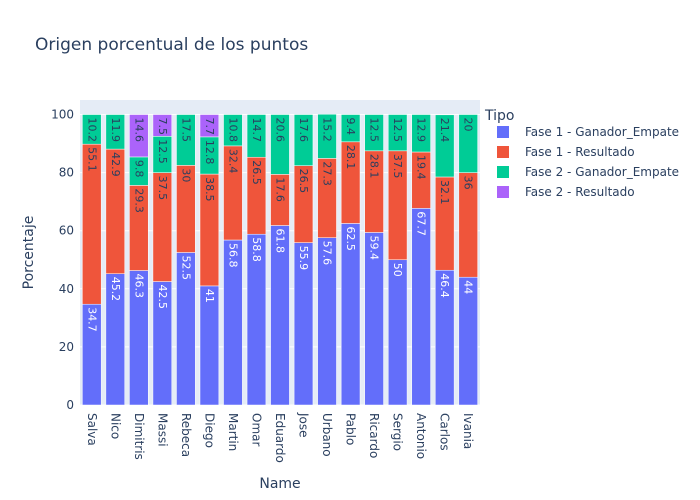  Describe the element at coordinates (29, 253) in the screenshot. I see `y-axis-title: Porcentaje` at that location.